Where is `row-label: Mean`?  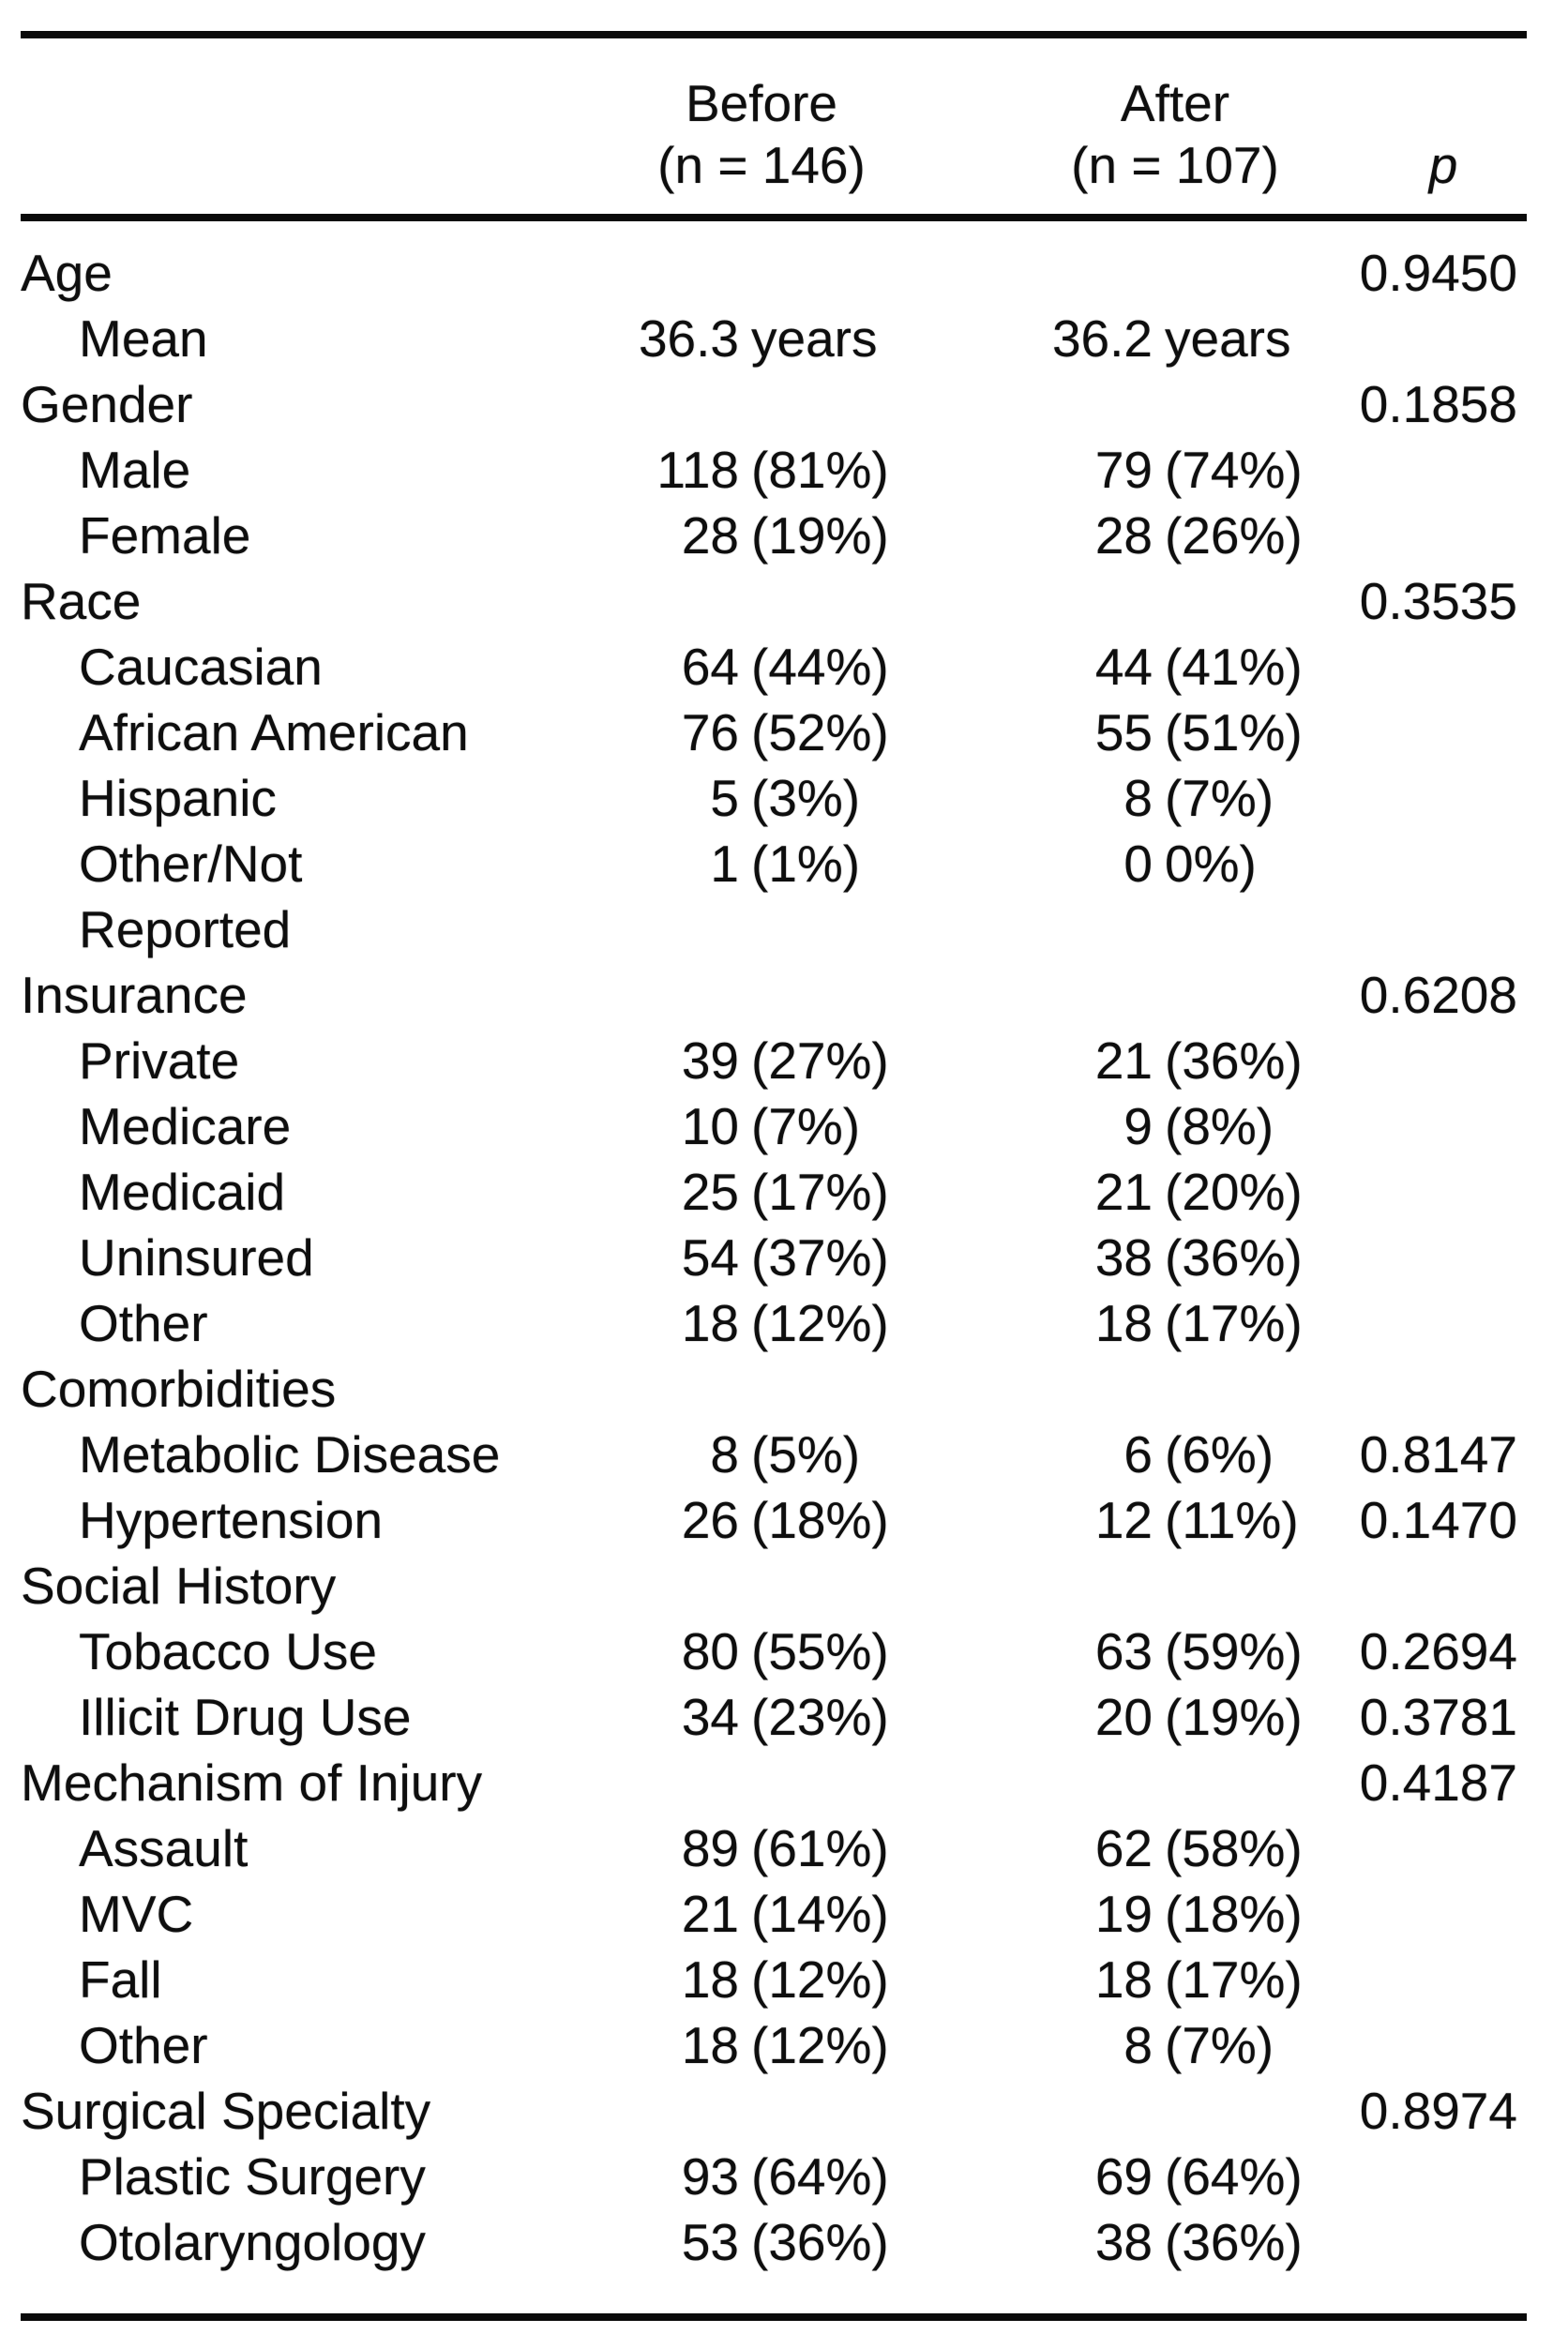 row-label: Mean is located at coordinates (143, 339).